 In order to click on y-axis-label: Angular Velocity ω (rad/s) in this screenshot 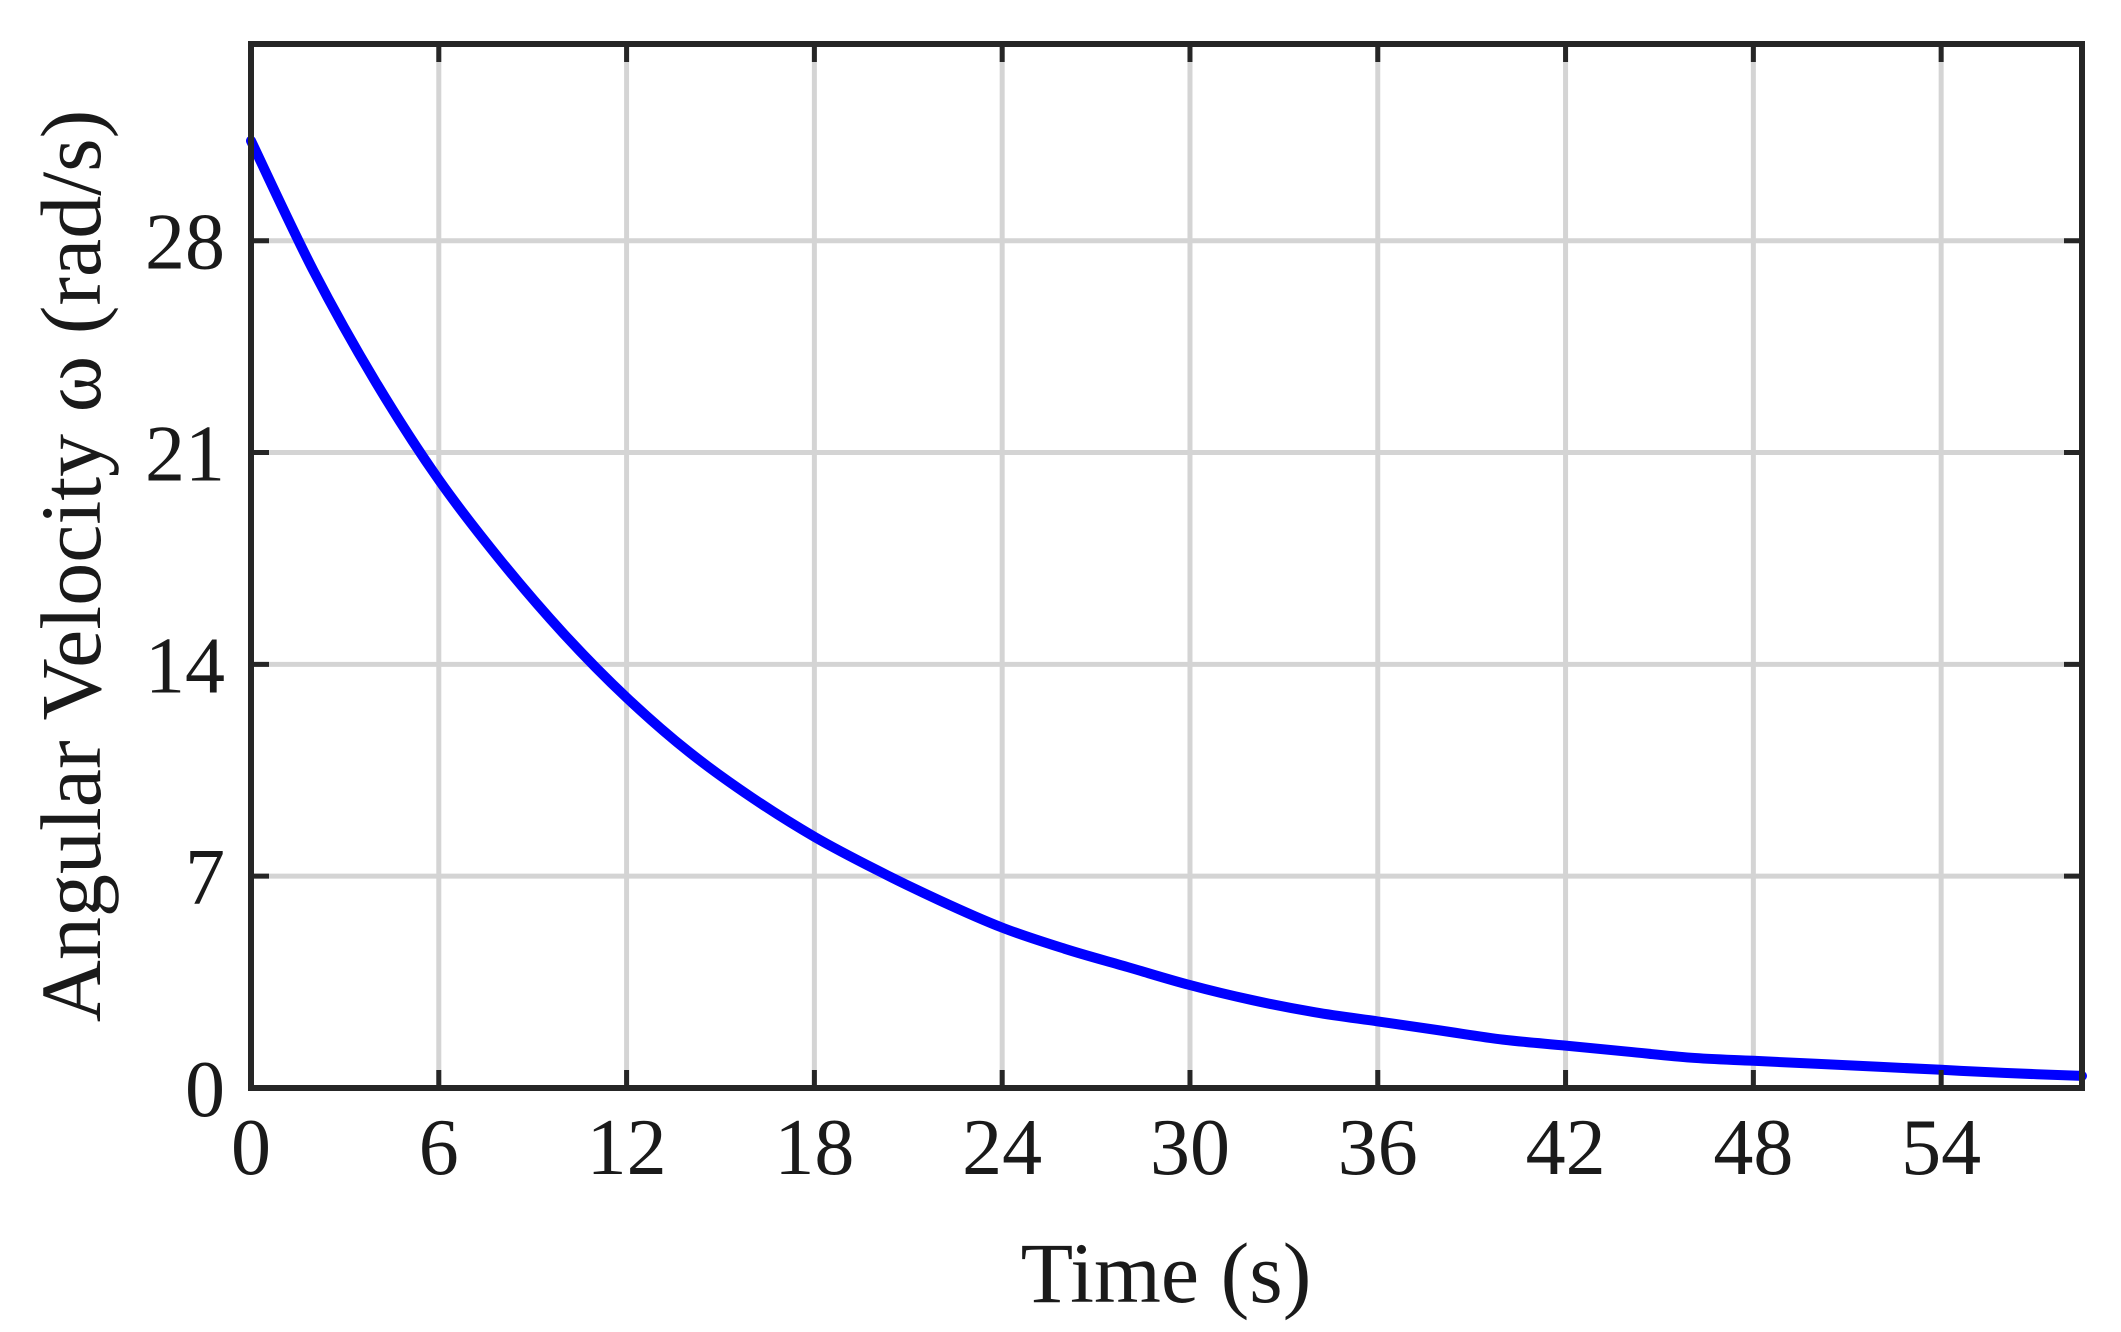, I will do `click(71, 566)`.